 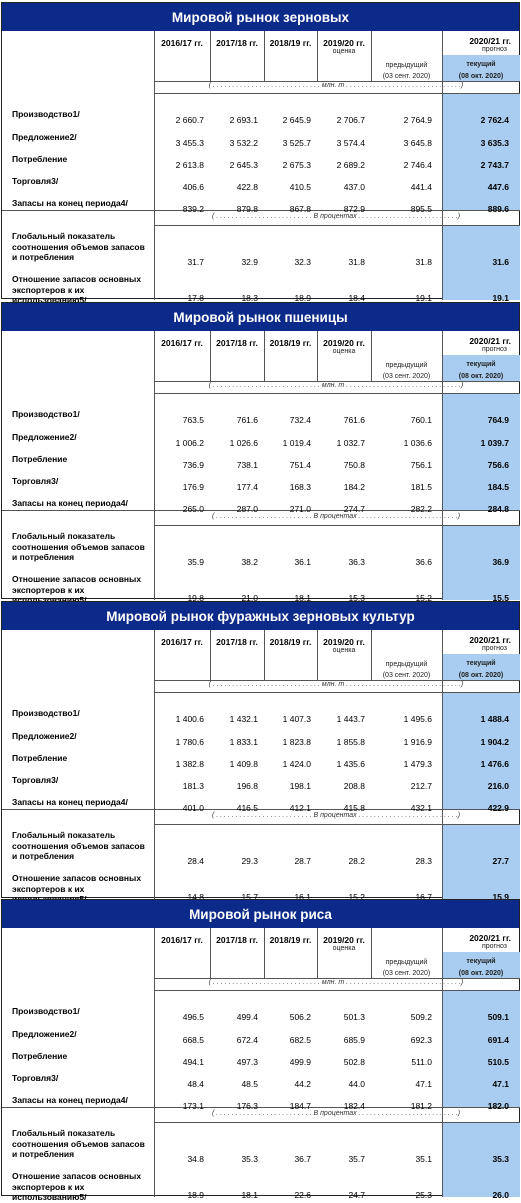 I want to click on data-cell: 173.1, so click(x=193, y=1106).